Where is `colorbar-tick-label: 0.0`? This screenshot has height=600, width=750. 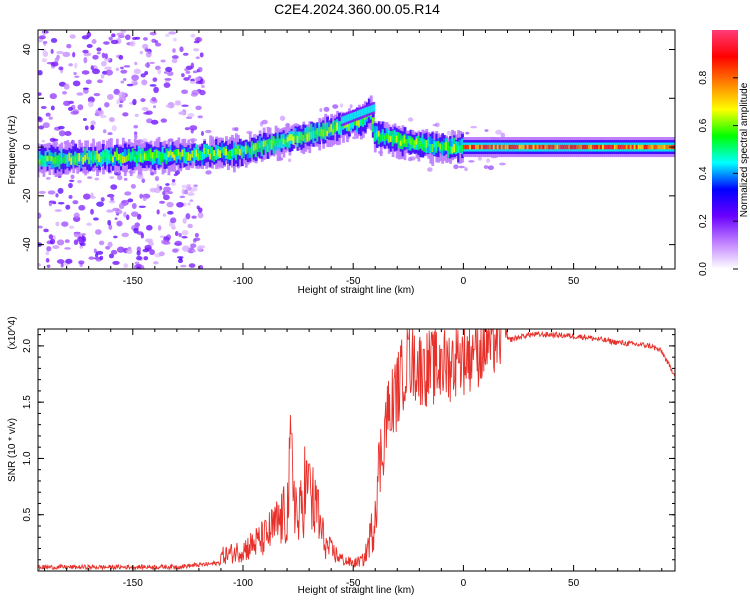 colorbar-tick-label: 0.0 is located at coordinates (703, 269).